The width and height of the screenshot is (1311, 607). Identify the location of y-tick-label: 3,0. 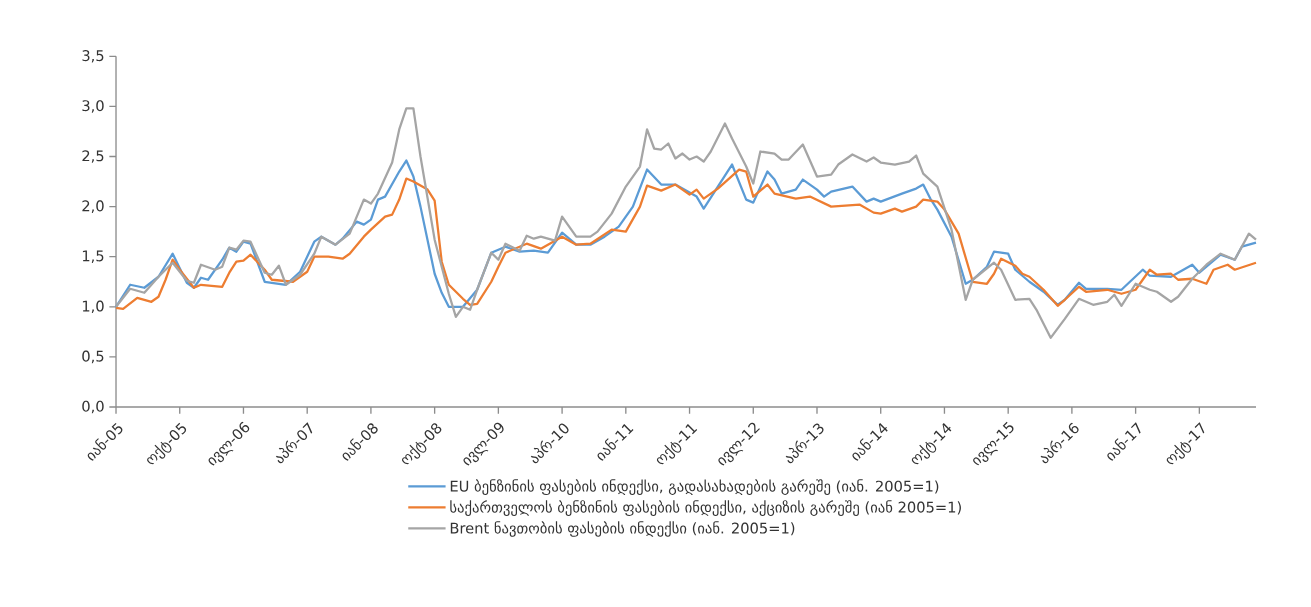
(93, 106).